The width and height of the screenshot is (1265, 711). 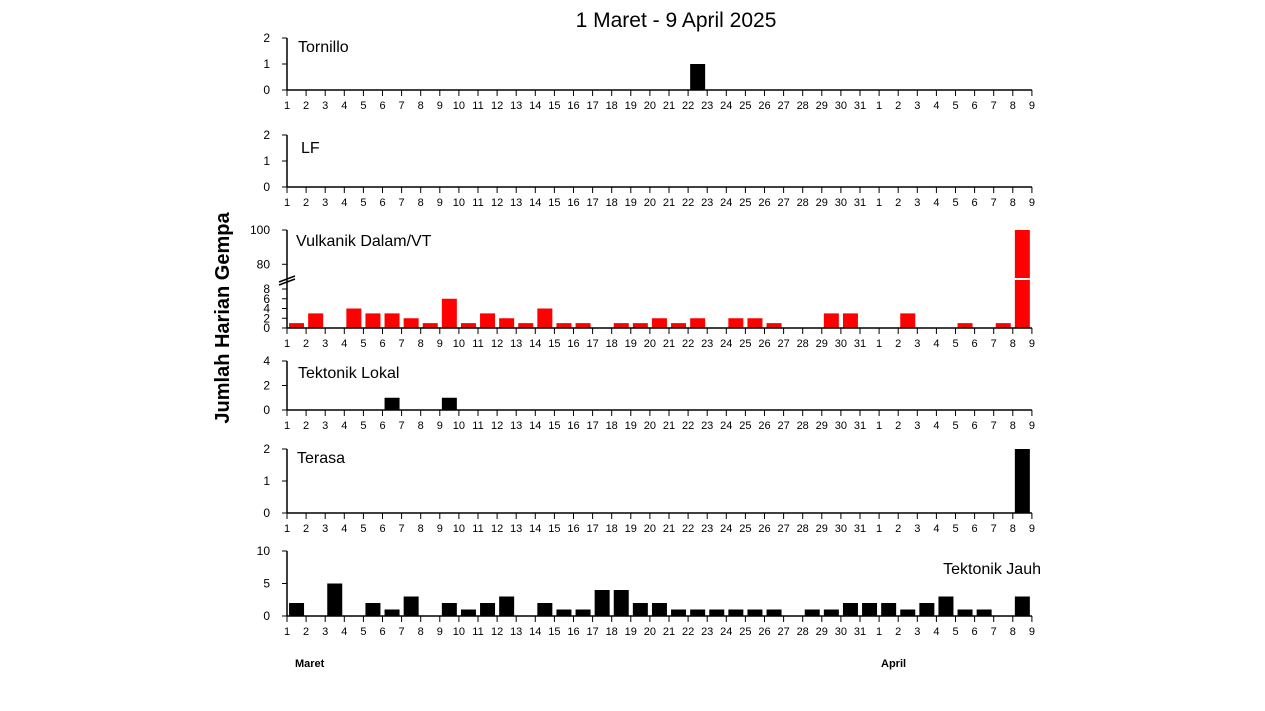 I want to click on x-tick-label: 28, so click(x=803, y=529).